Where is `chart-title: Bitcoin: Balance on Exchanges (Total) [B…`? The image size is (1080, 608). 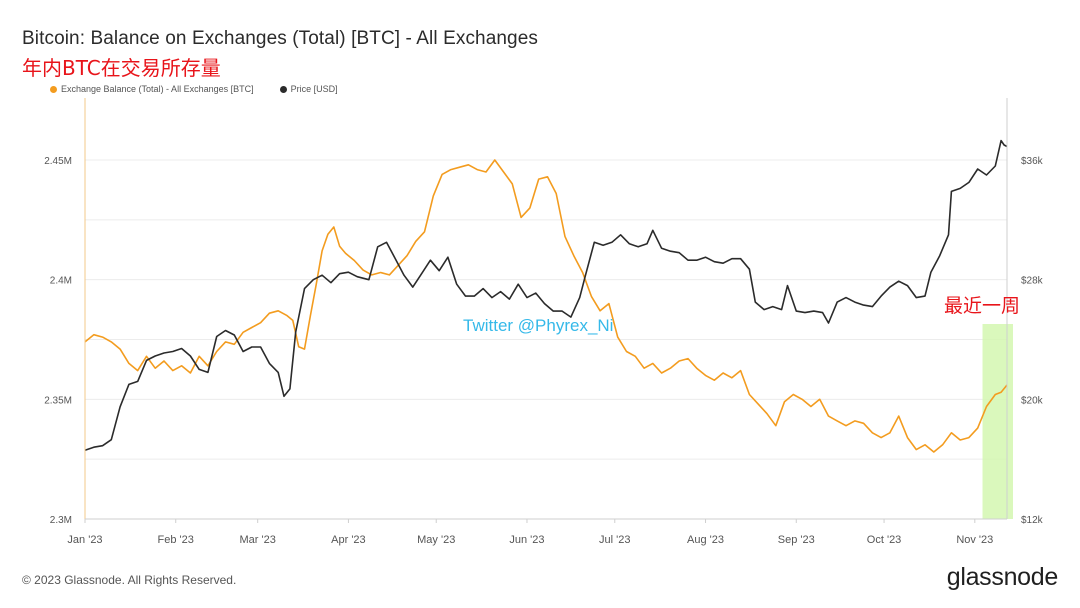
chart-title: Bitcoin: Balance on Exchanges (Total) [B… is located at coordinates (280, 38).